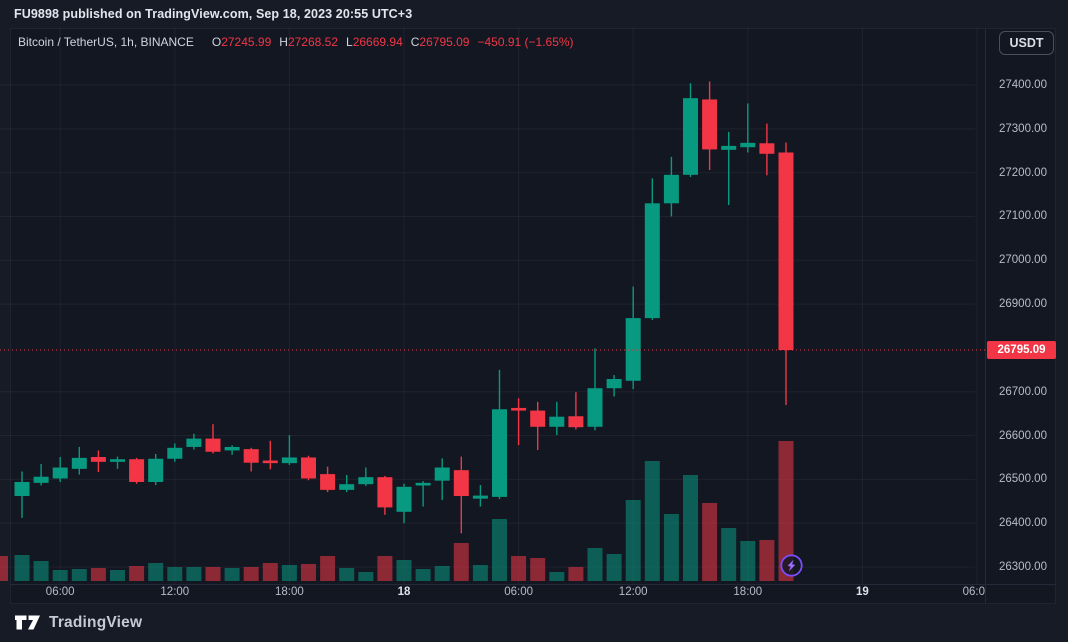 This screenshot has width=1068, height=642. What do you see at coordinates (748, 592) in the screenshot?
I see `time-tick-label: 18:00` at bounding box center [748, 592].